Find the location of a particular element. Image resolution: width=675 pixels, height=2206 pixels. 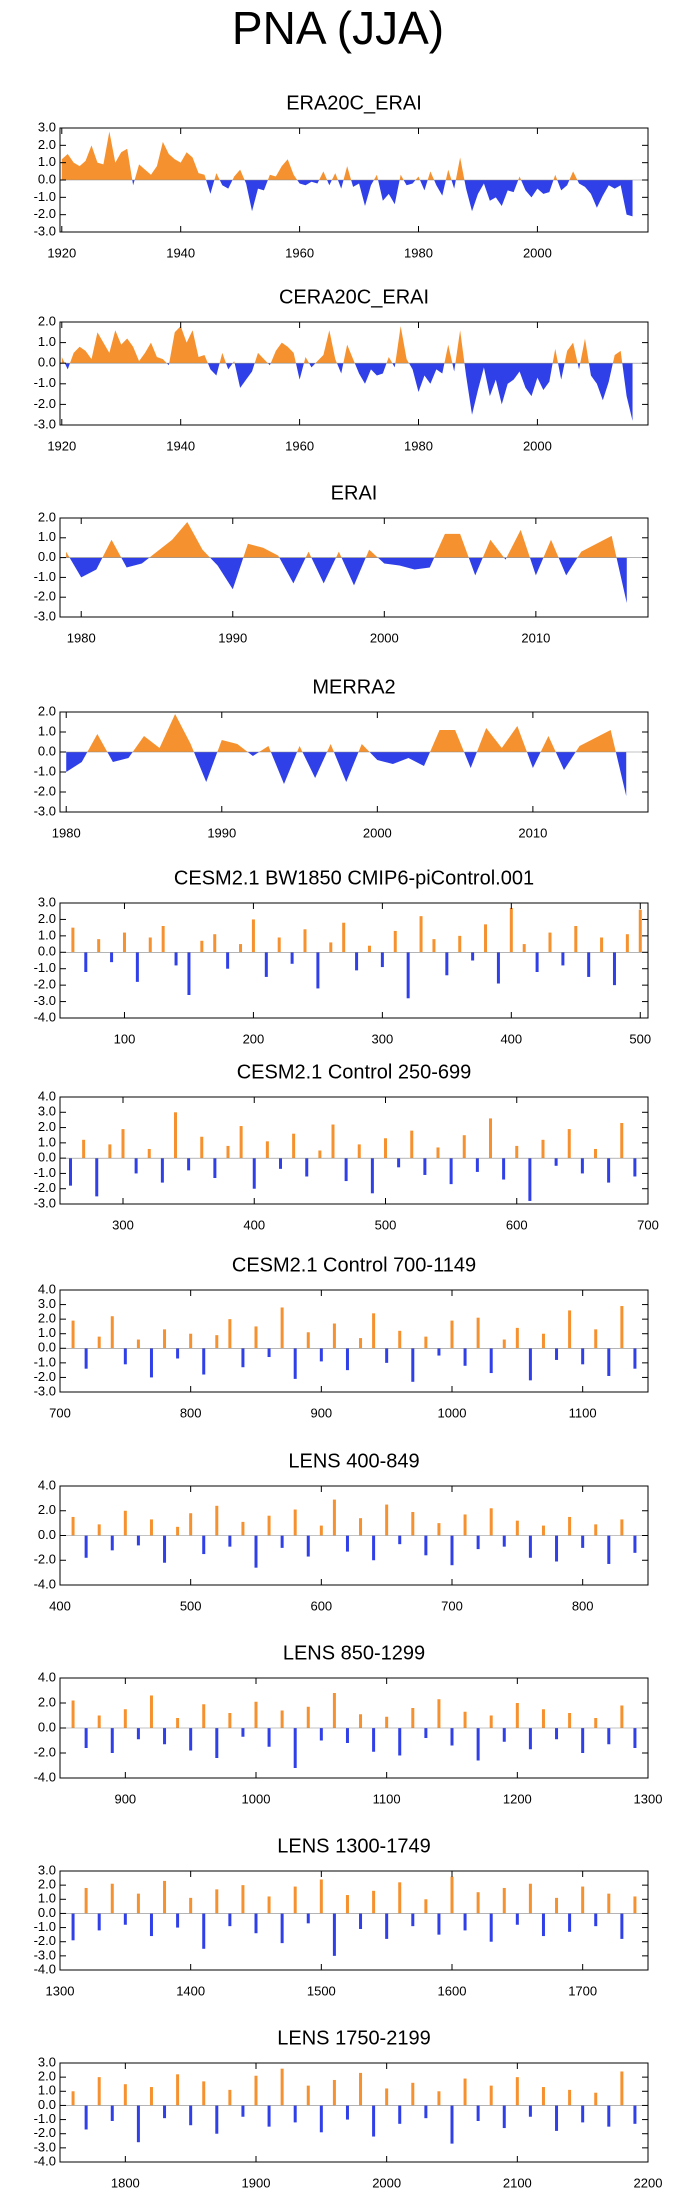

x-tick-label: 2200 is located at coordinates (648, 2182).